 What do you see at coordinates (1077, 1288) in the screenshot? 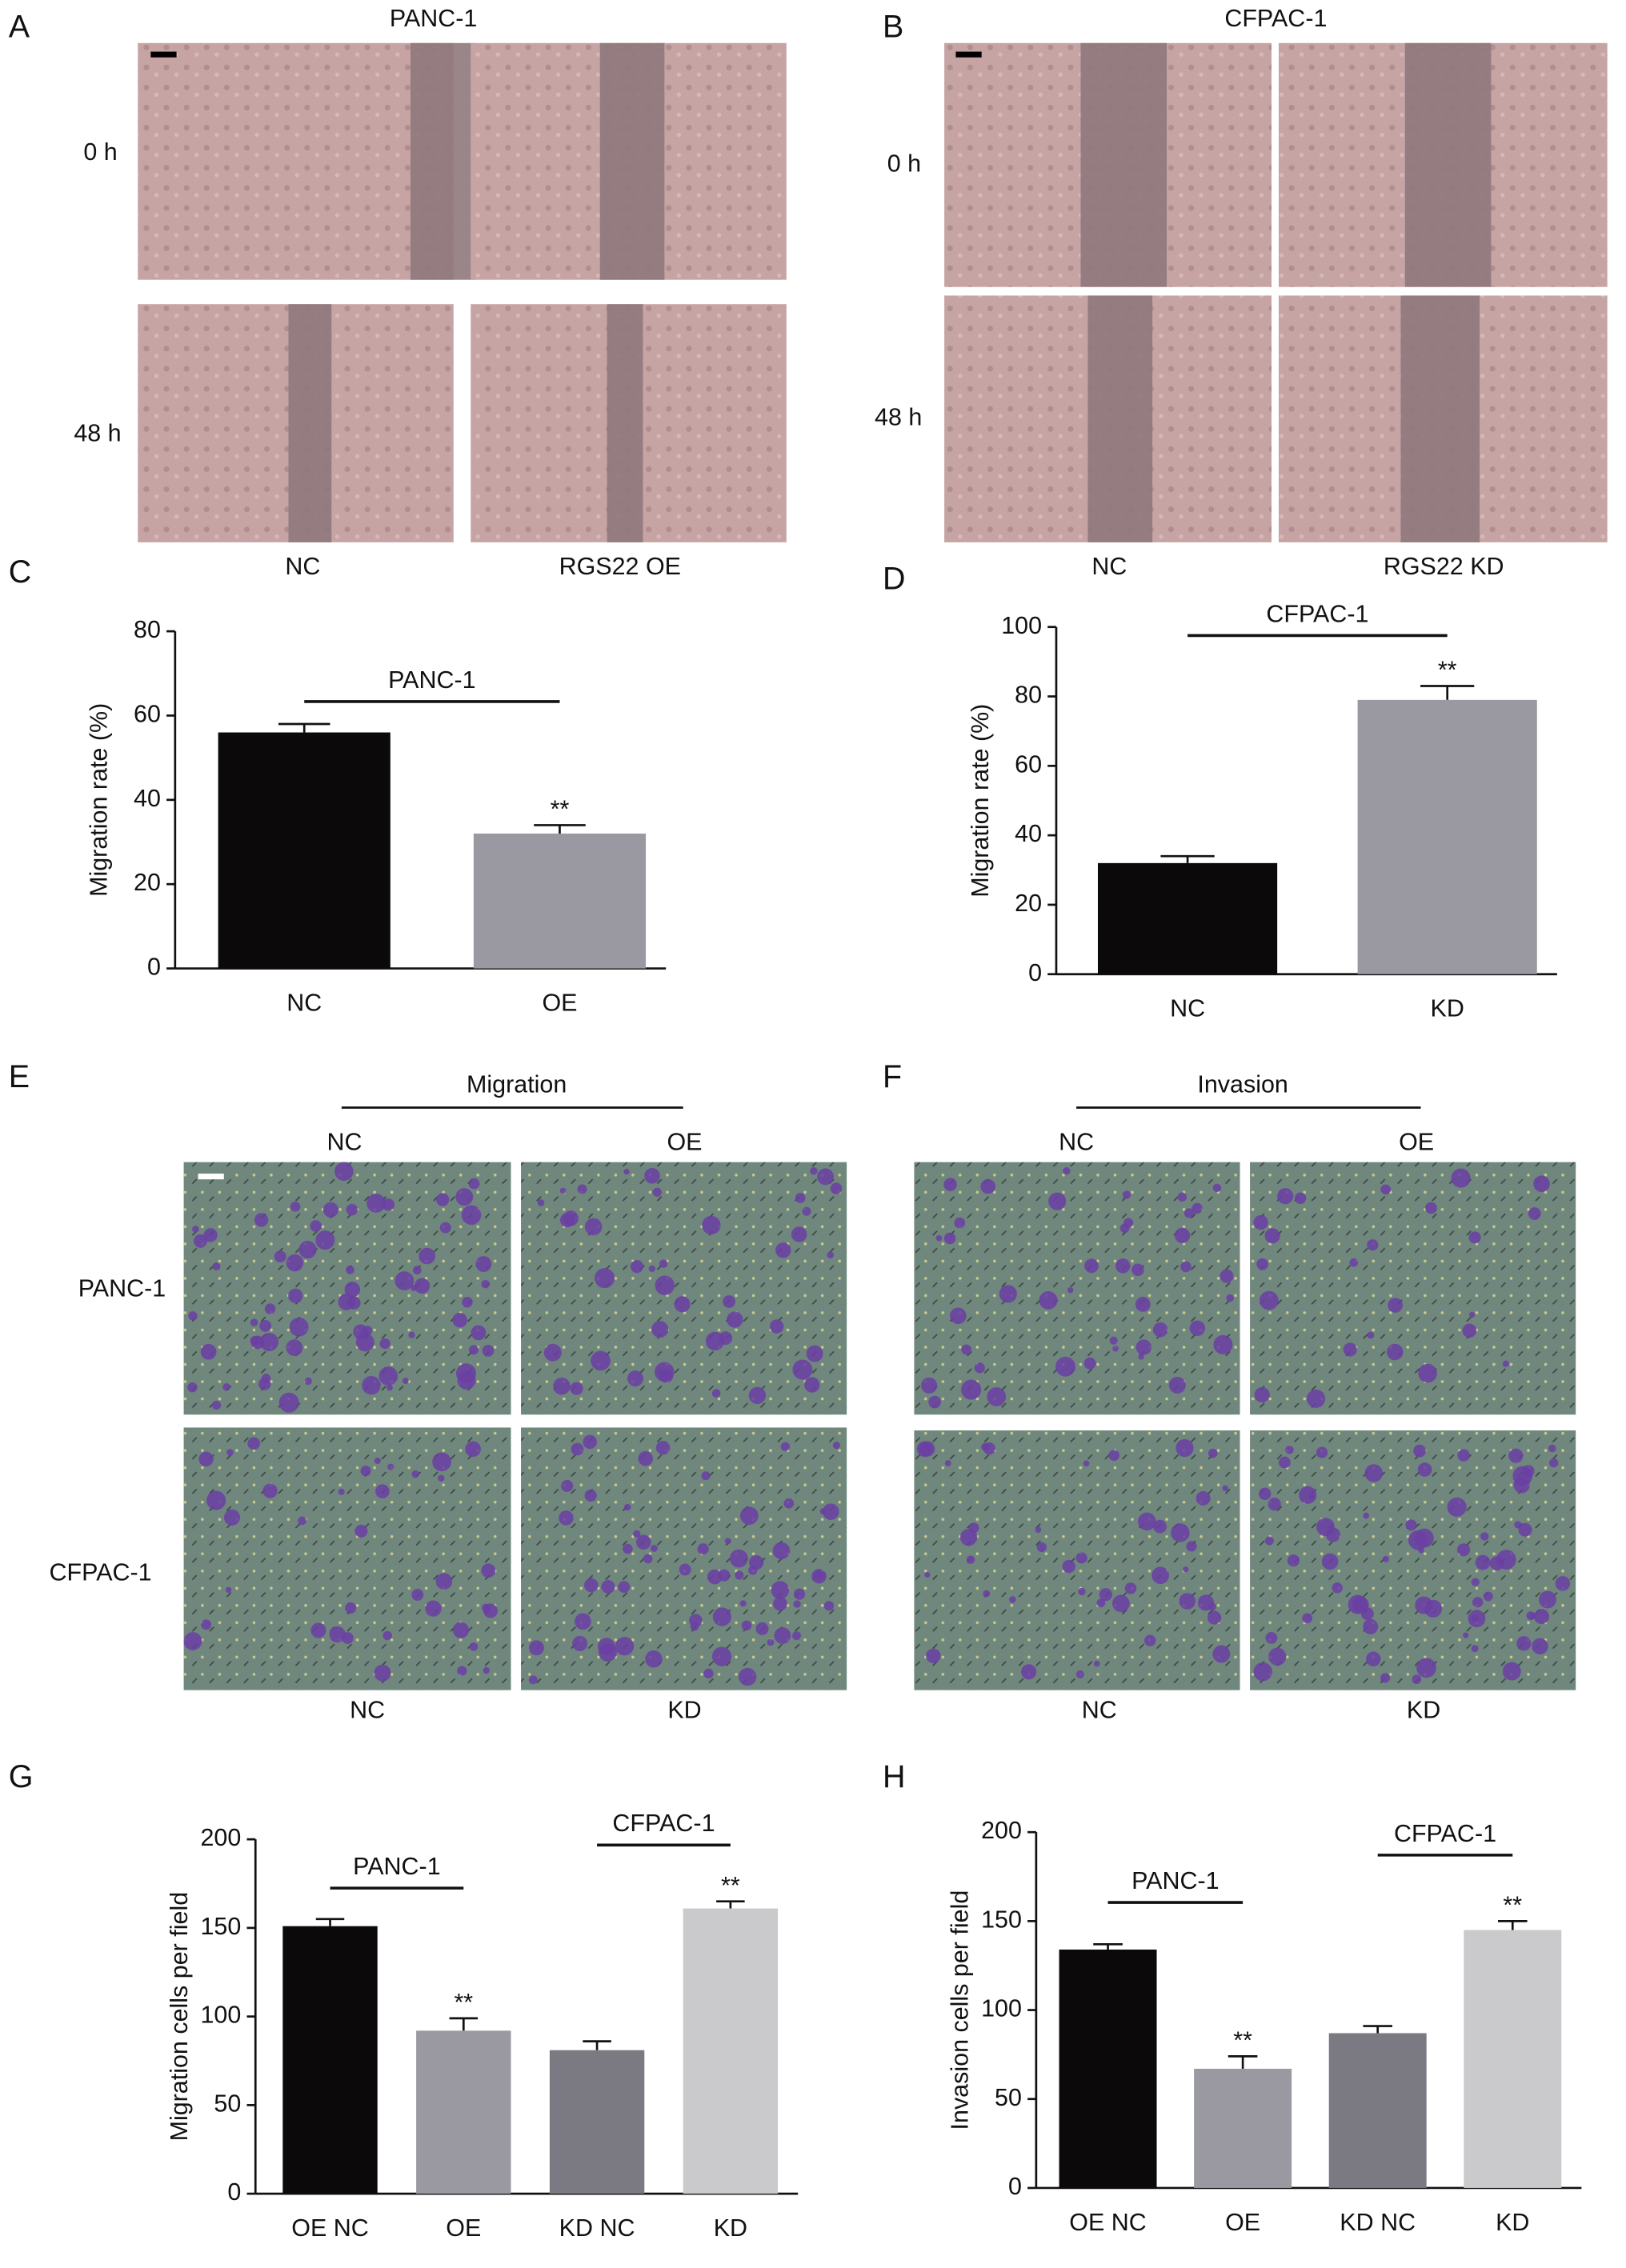
I see `micrograph` at bounding box center [1077, 1288].